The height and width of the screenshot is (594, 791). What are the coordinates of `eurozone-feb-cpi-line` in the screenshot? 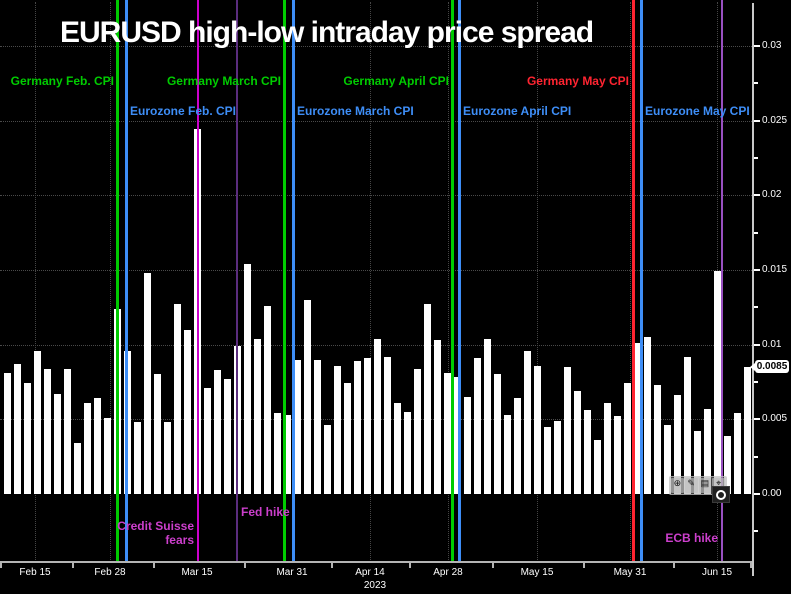 It's located at (126, 281).